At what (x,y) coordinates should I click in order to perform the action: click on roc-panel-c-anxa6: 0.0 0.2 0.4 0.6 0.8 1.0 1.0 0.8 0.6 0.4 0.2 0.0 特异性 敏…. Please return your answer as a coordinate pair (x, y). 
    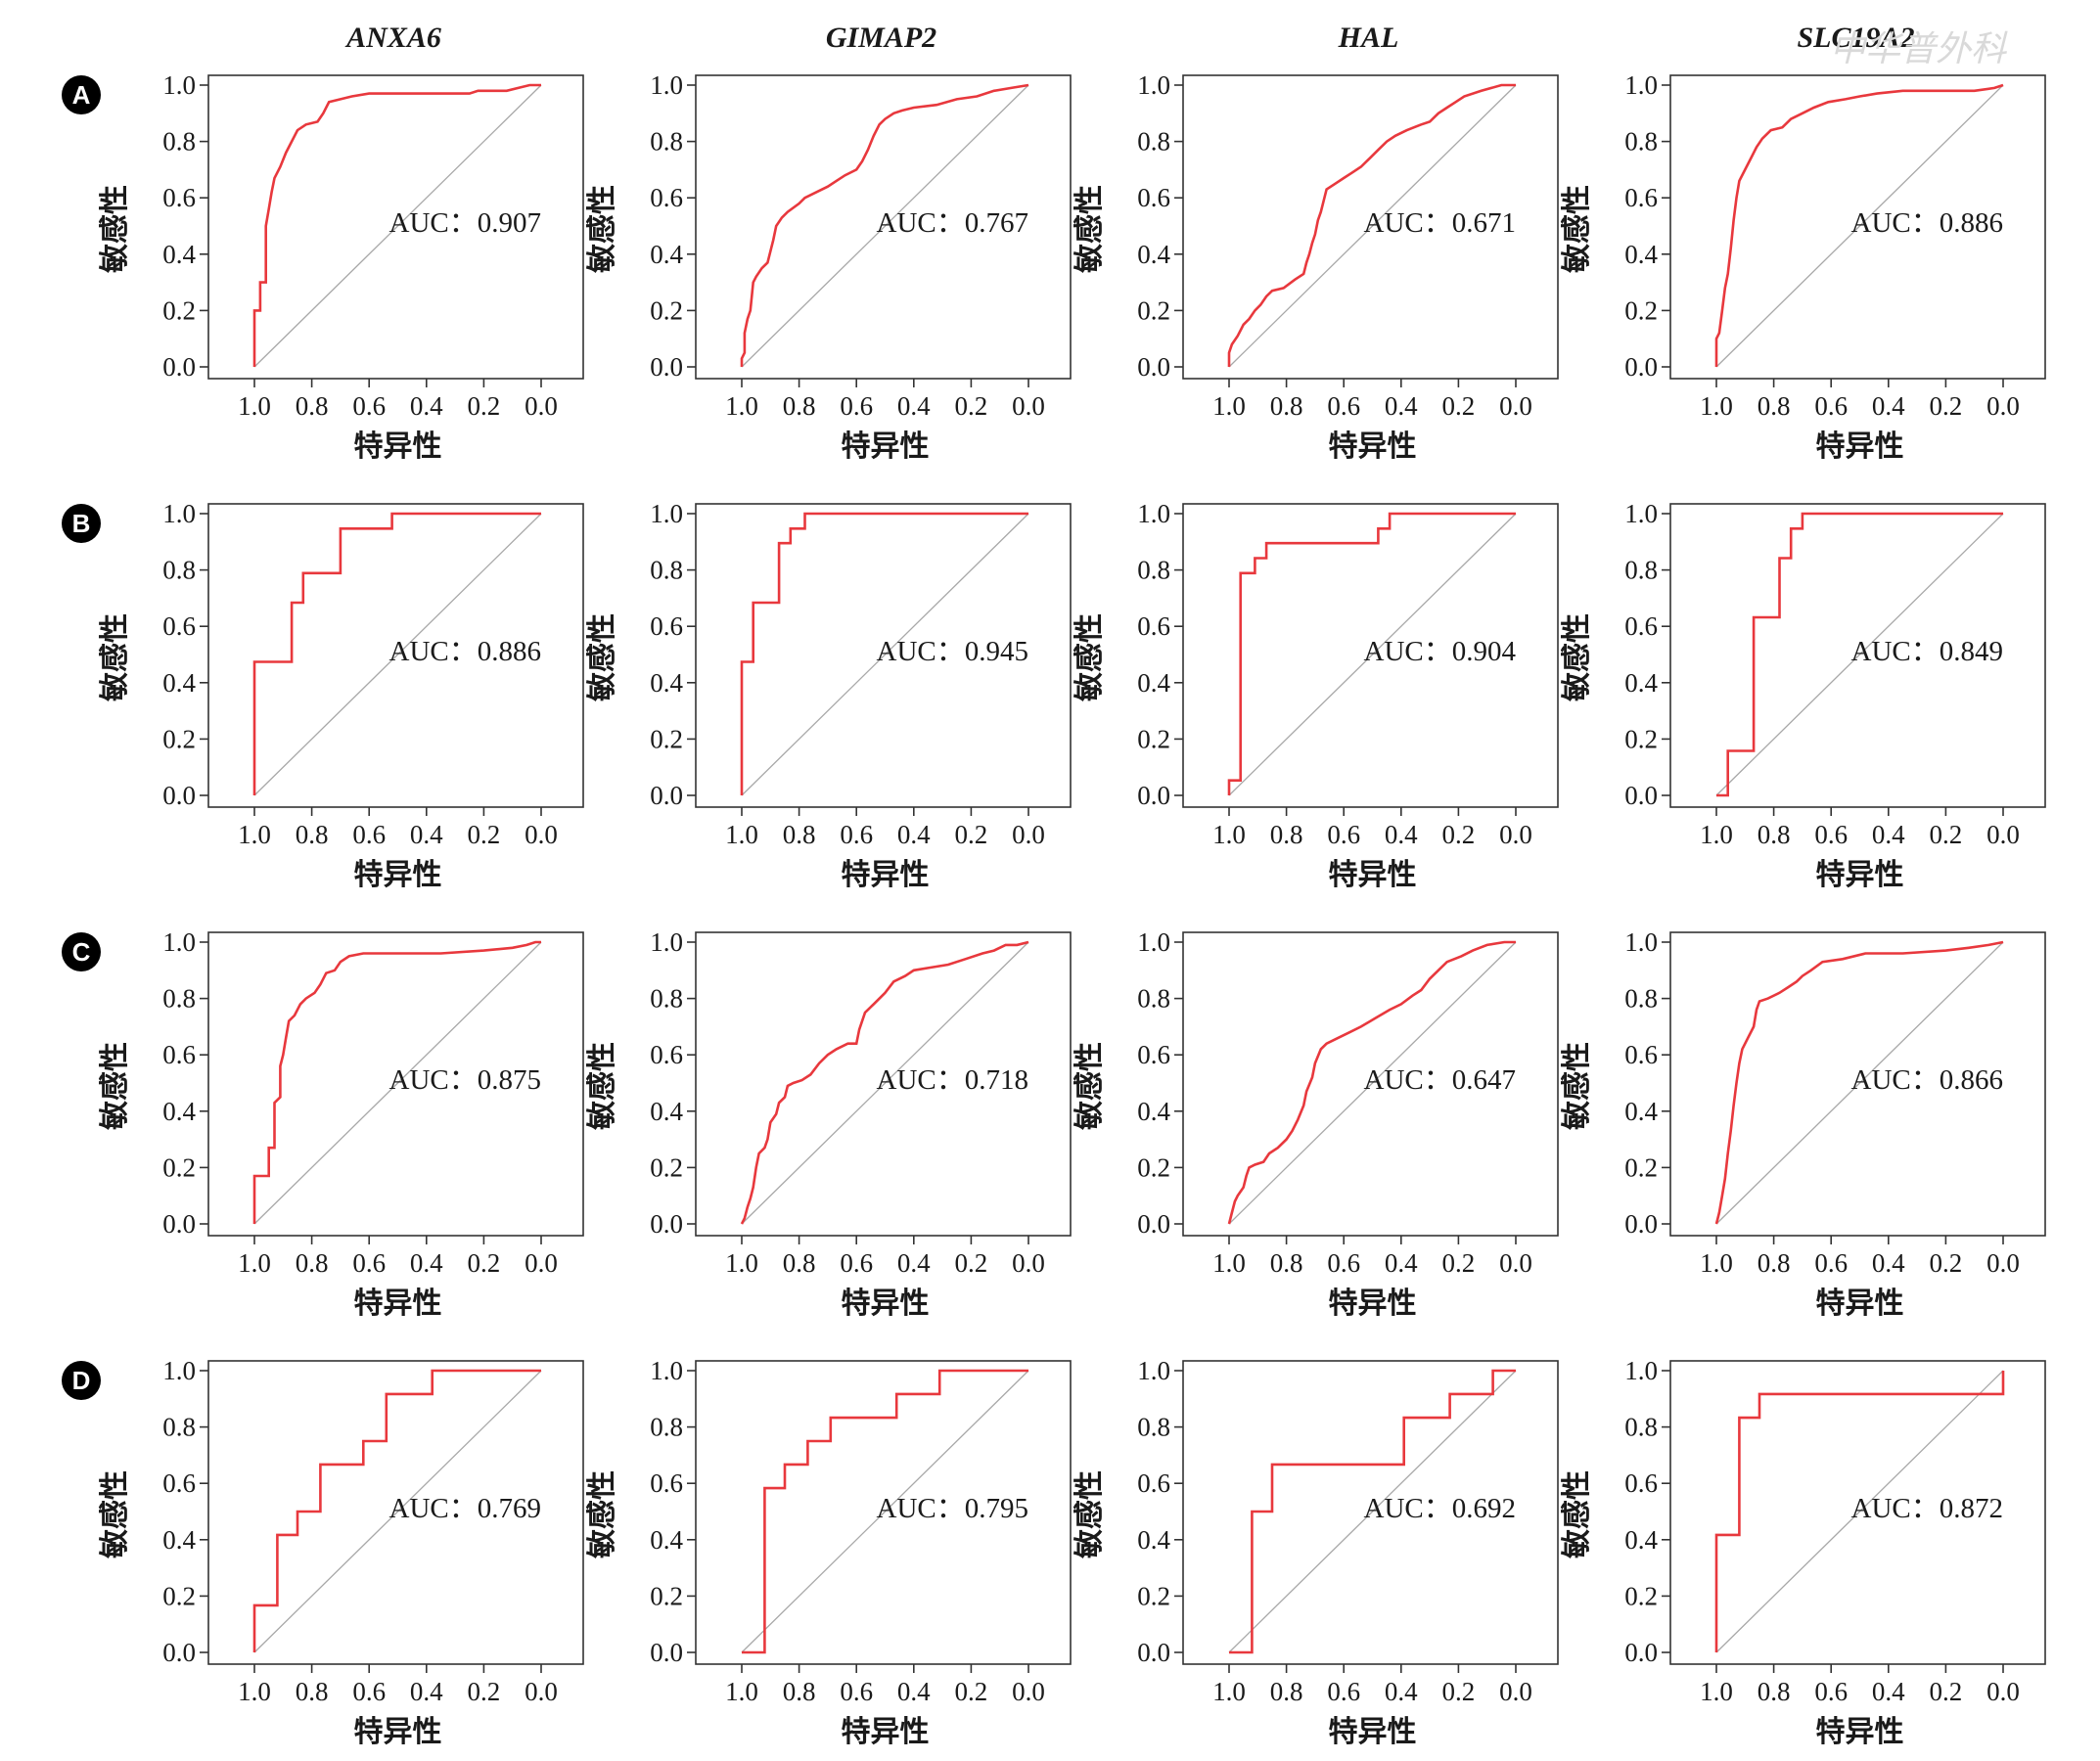
    Looking at the image, I should click on (341, 1123).